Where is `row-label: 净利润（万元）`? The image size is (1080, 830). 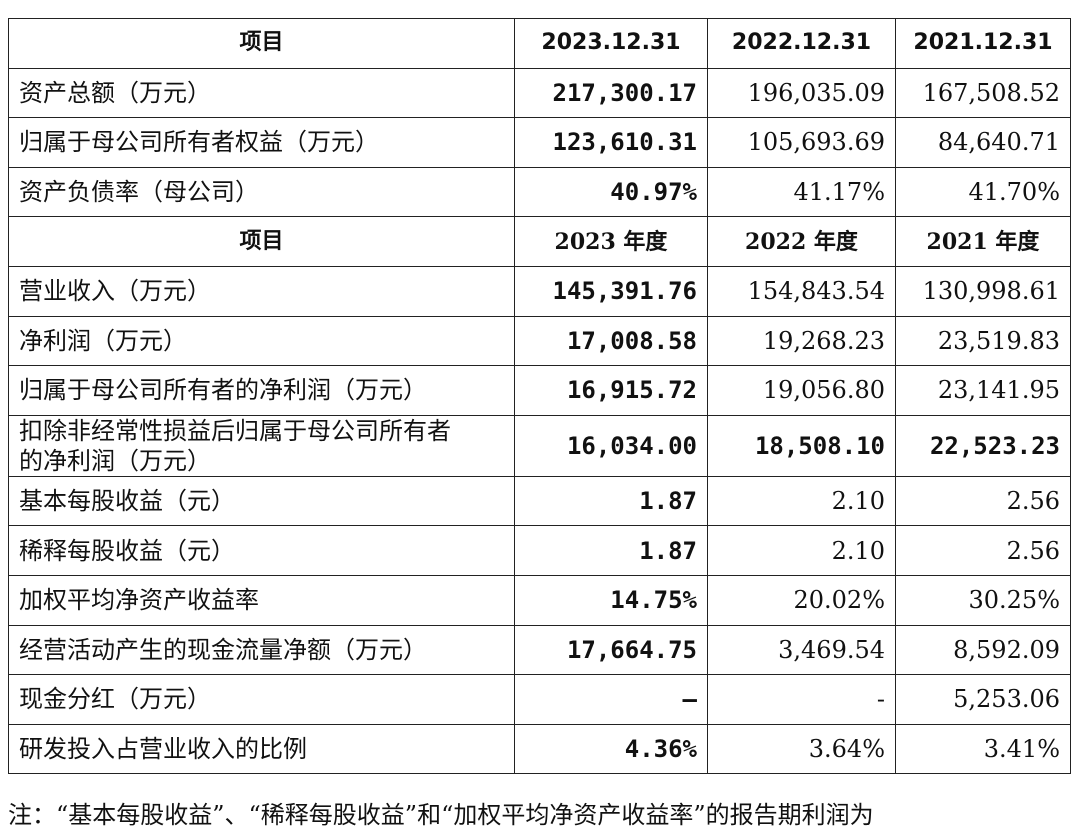
row-label: 净利润（万元） is located at coordinates (261, 341).